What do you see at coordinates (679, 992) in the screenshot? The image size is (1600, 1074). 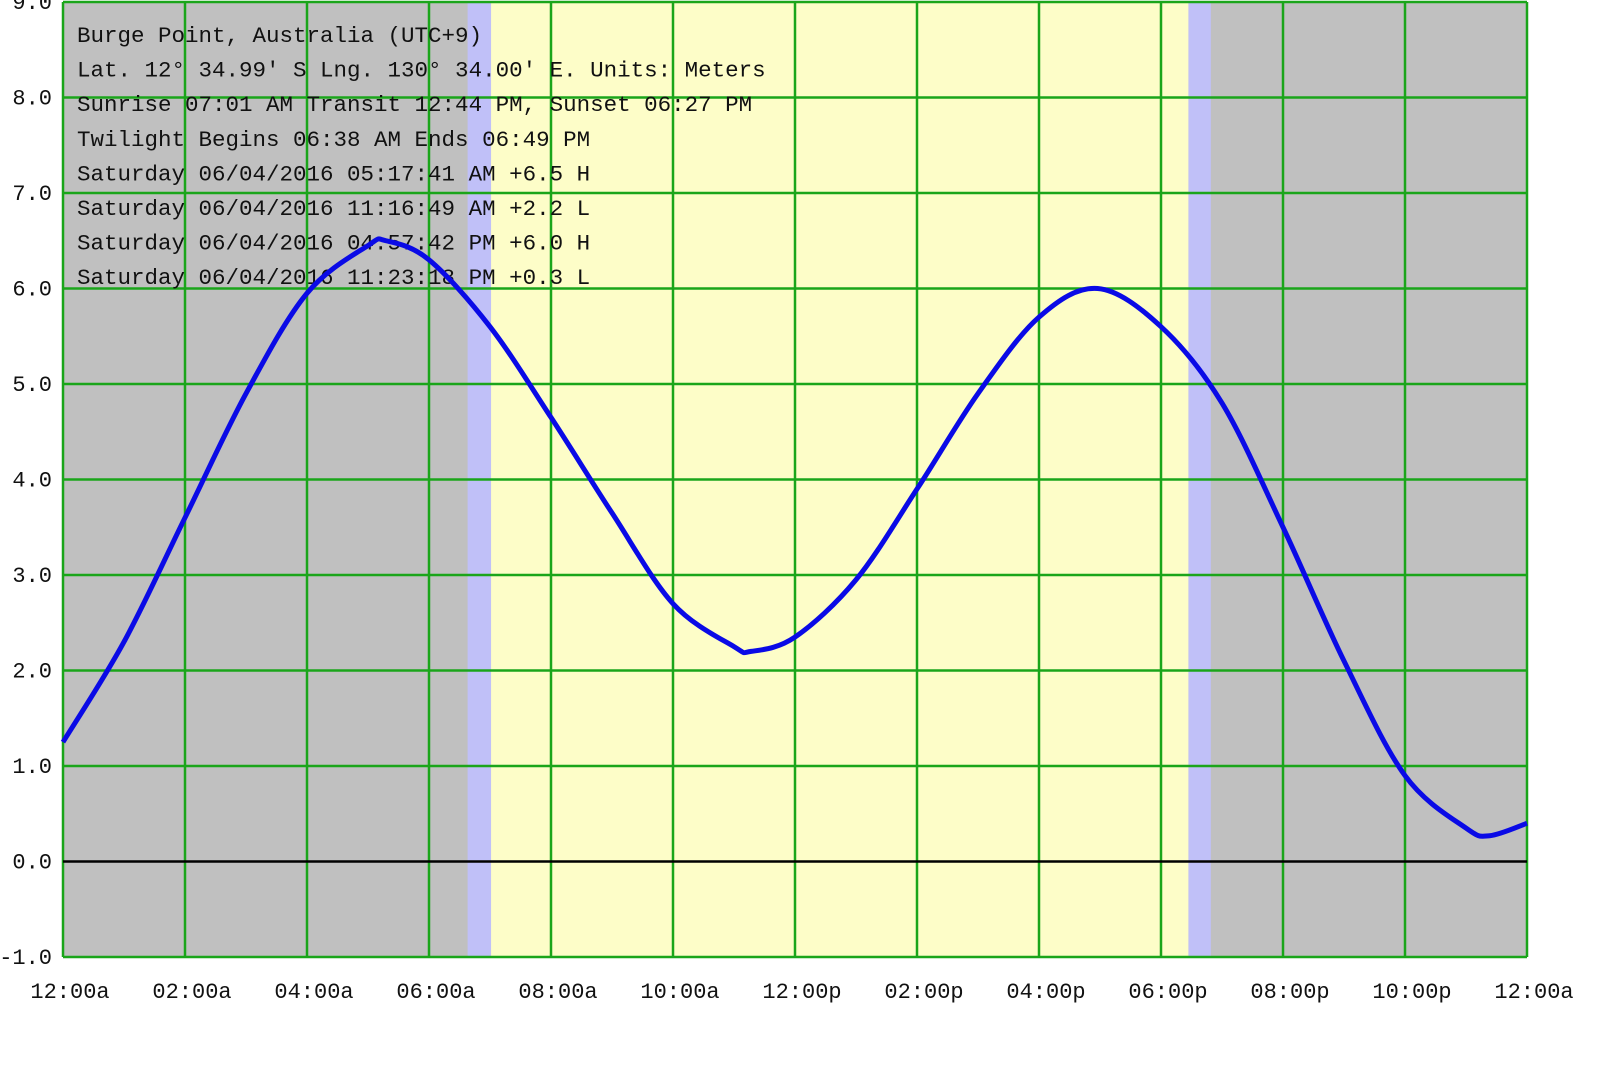 I see `x-tick-label: 10:00a` at bounding box center [679, 992].